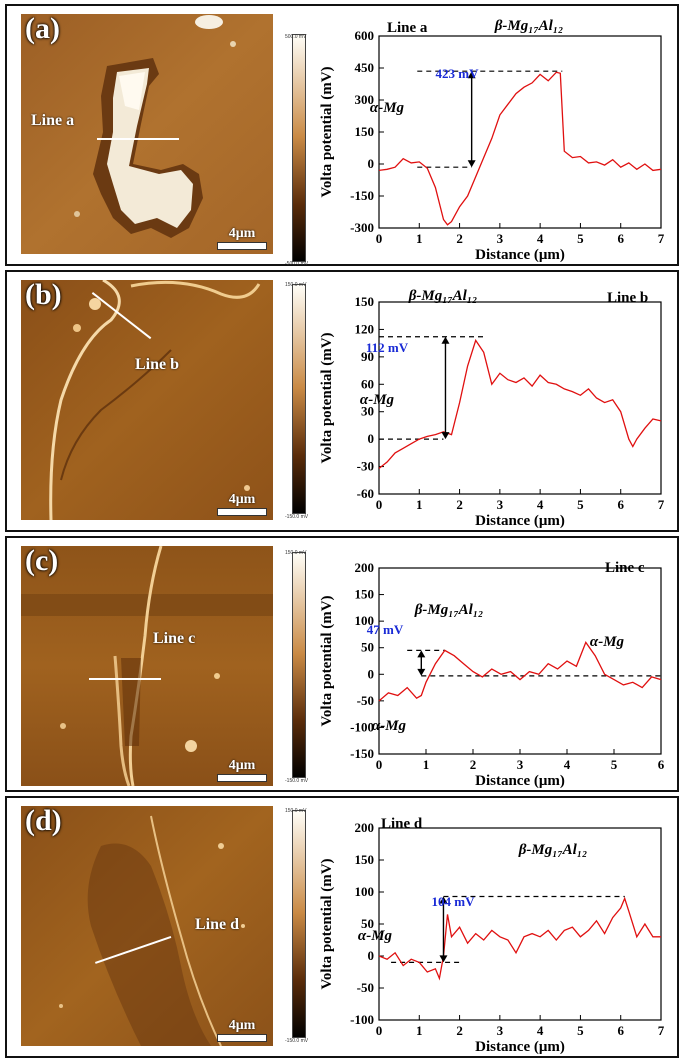 This screenshot has width=685, height=1062. What do you see at coordinates (147, 134) in the screenshot?
I see `afm-image-a: (a) Line a 4μm` at bounding box center [147, 134].